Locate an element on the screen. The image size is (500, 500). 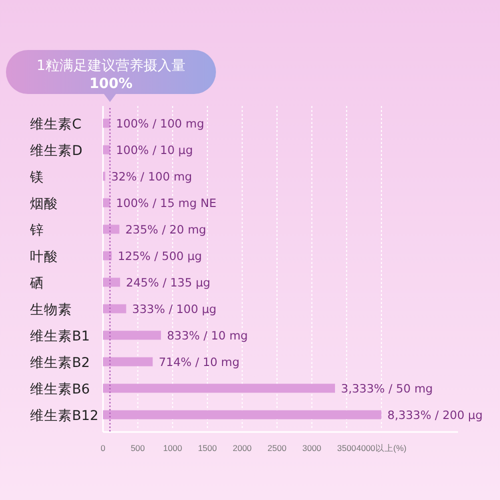
y-tick-label: 维生素C is located at coordinates (56, 124).